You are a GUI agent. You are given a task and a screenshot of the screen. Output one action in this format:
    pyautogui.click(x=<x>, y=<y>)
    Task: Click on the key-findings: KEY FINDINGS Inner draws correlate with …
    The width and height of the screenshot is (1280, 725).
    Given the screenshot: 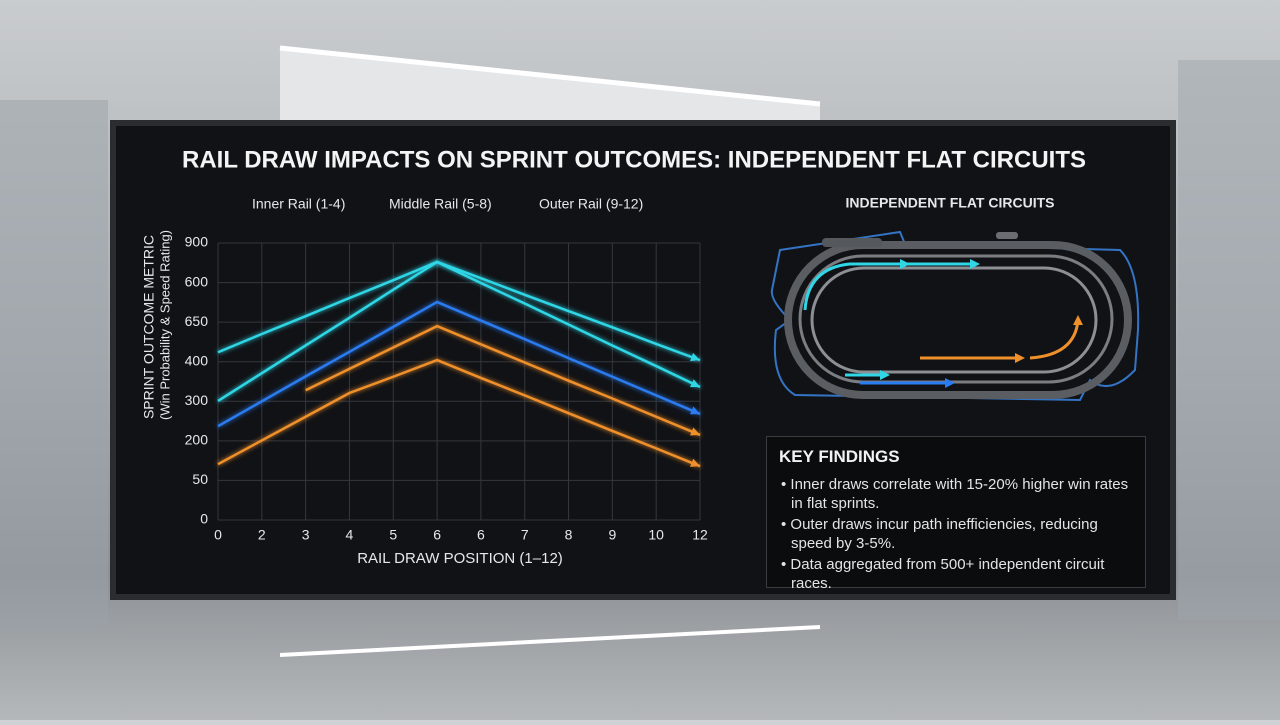 What is the action you would take?
    pyautogui.click(x=956, y=514)
    